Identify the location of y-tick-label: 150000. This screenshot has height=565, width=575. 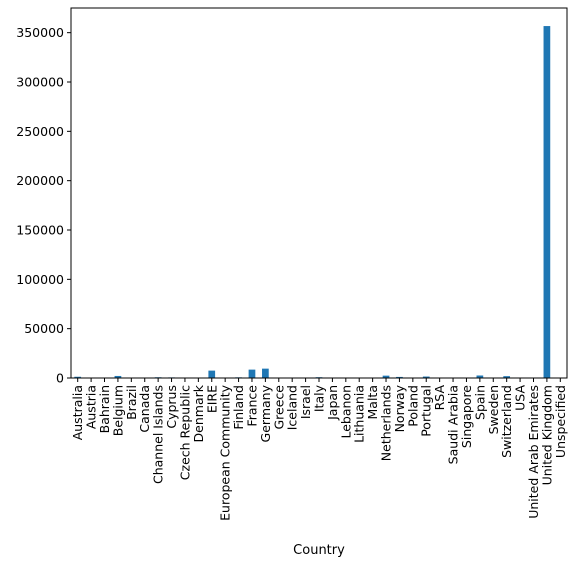
(40, 230).